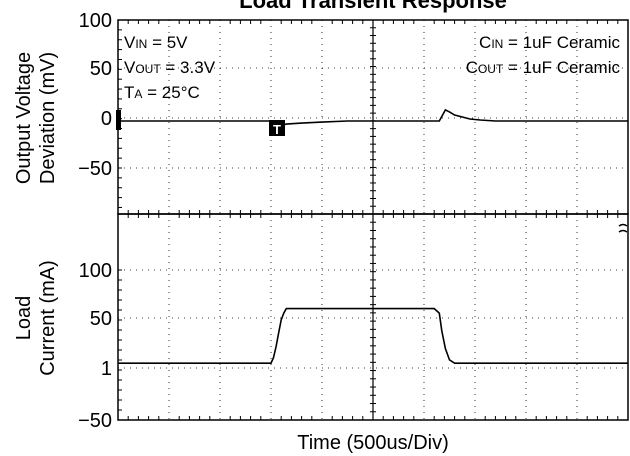  What do you see at coordinates (623, 228) in the screenshot?
I see `axis-break-icon` at bounding box center [623, 228].